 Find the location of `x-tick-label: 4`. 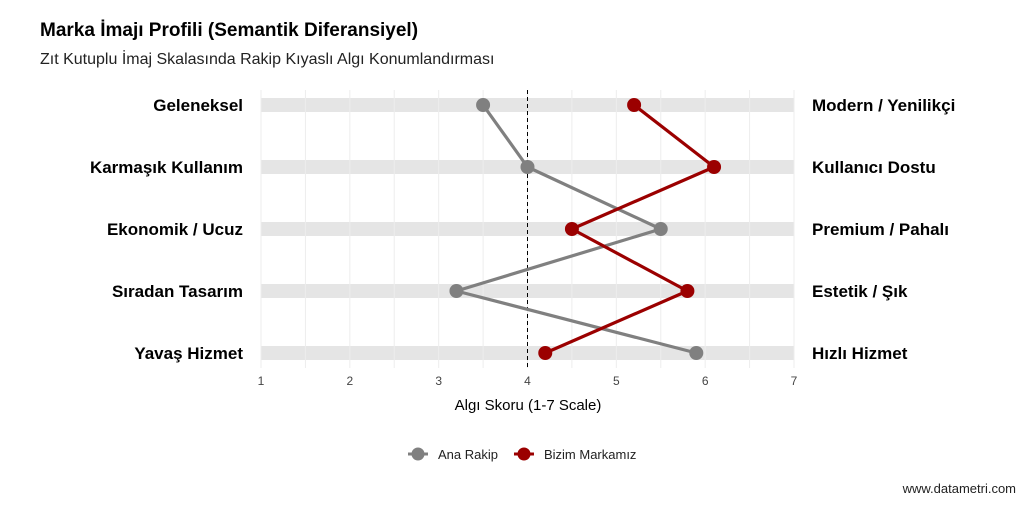

x-tick-label: 4 is located at coordinates (527, 381).